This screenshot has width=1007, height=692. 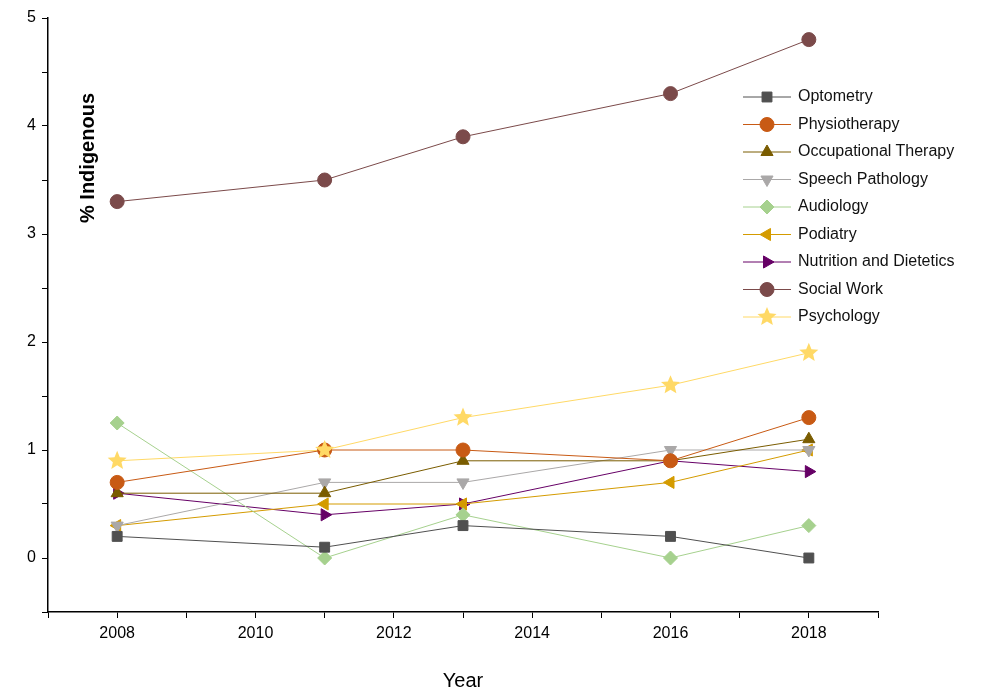 What do you see at coordinates (670, 633) in the screenshot?
I see `x-tick-label: 2016` at bounding box center [670, 633].